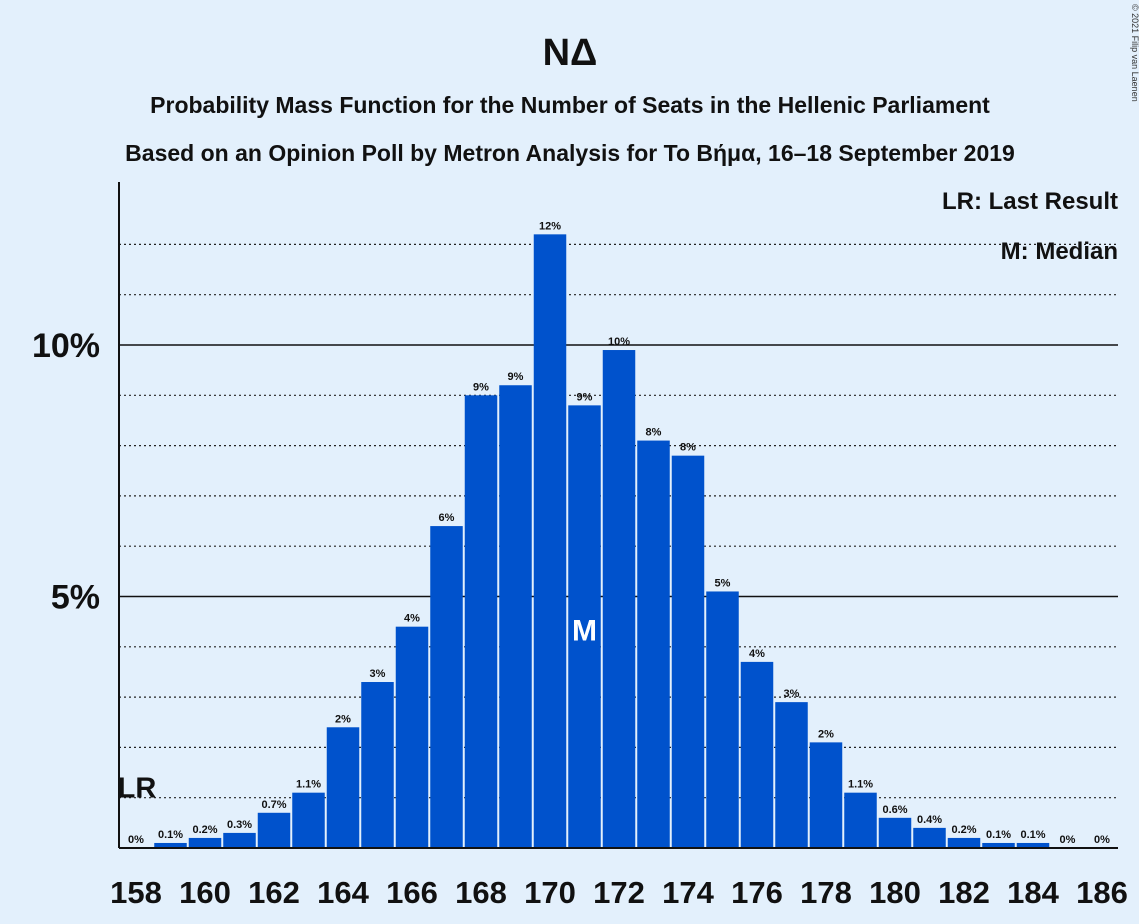 This screenshot has height=924, width=1139. I want to click on data-label-160: 0.2%, so click(204, 830).